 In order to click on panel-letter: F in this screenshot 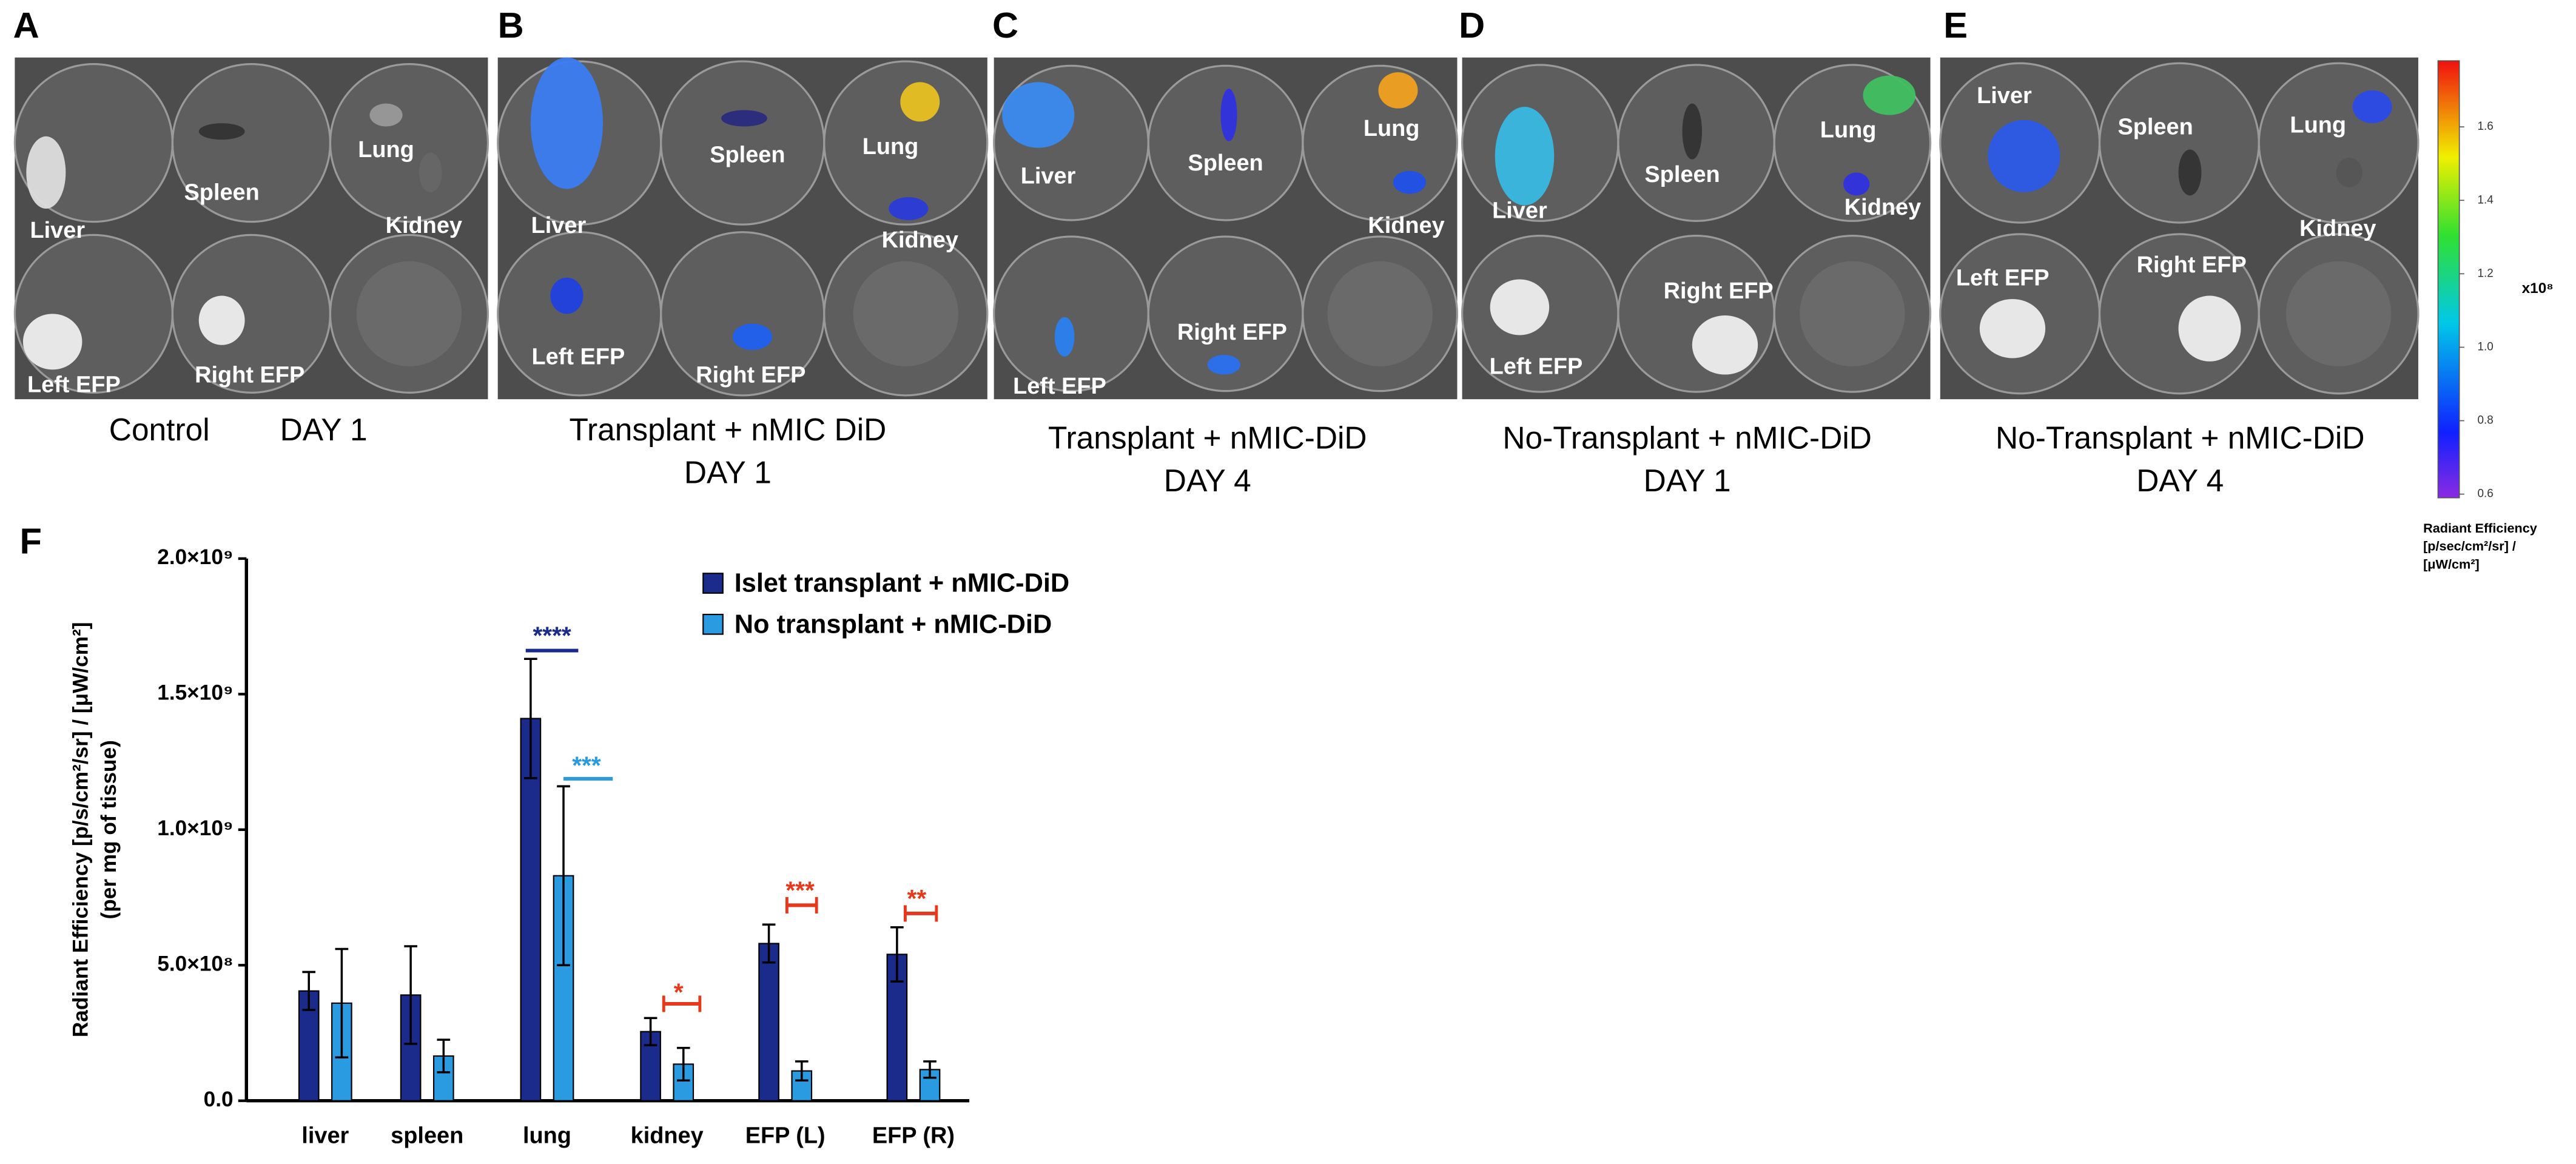, I will do `click(31, 540)`.